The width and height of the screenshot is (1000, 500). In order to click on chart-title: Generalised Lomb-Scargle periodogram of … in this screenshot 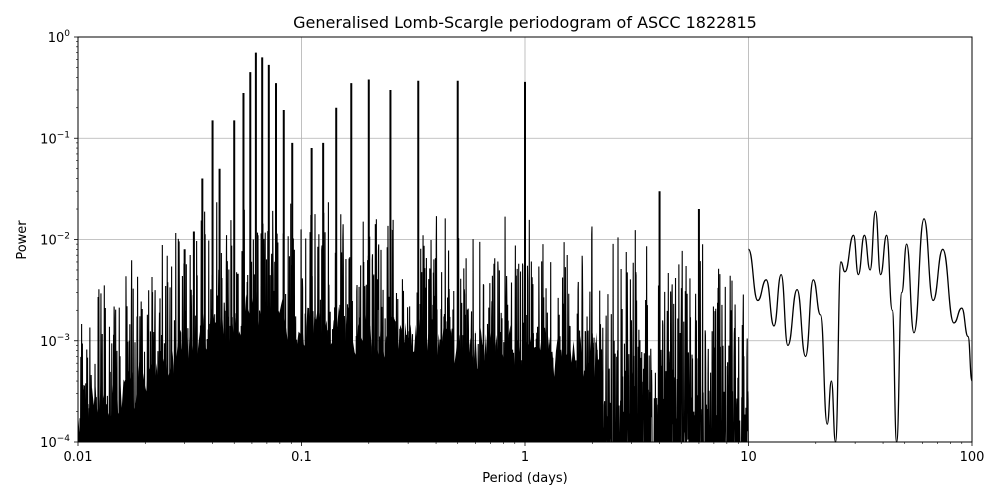, I will do `click(525, 22)`.